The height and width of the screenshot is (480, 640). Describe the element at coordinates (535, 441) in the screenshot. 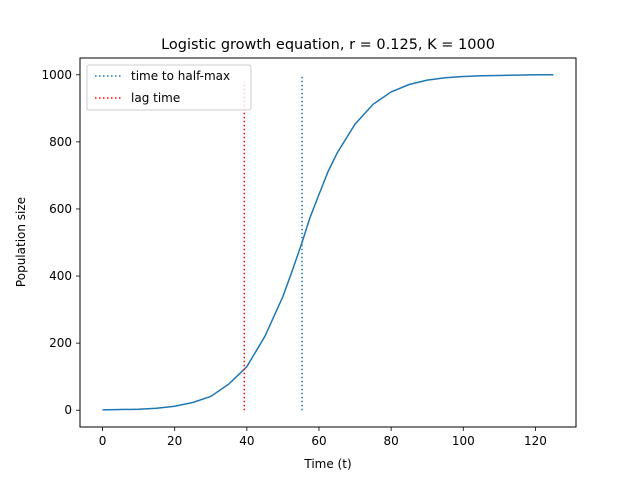

I see `x-tick-label: 120` at that location.